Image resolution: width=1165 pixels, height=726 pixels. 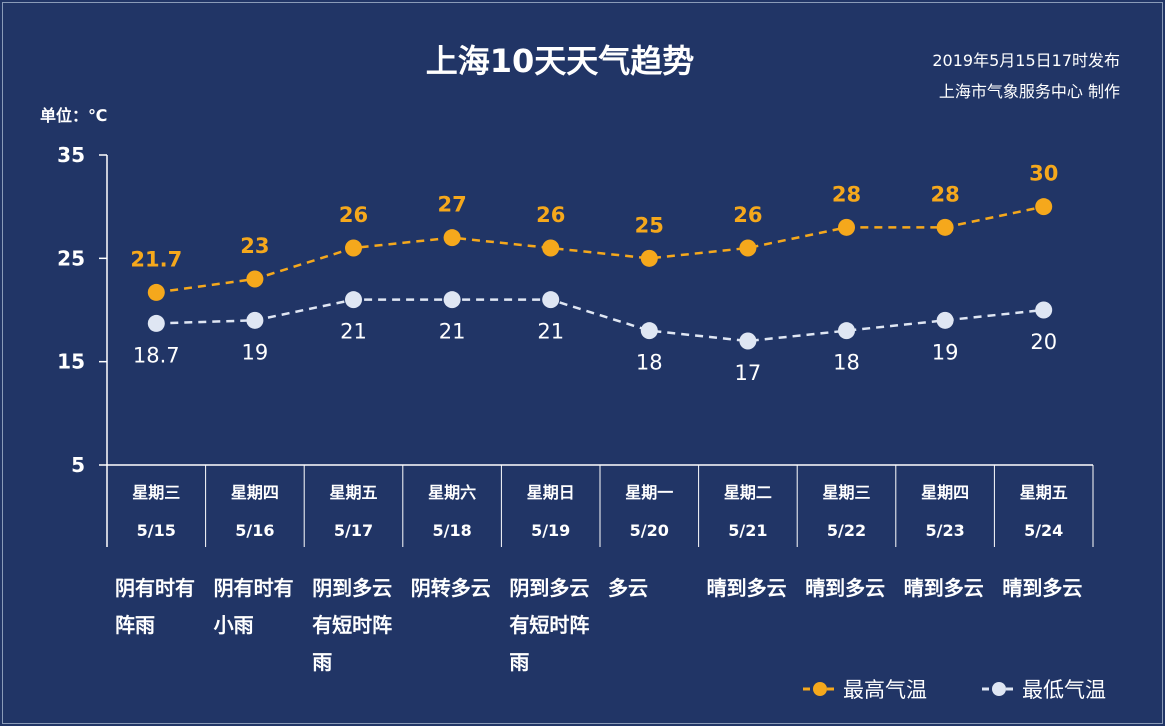 I want to click on date-label: 5/17, so click(x=353, y=530).